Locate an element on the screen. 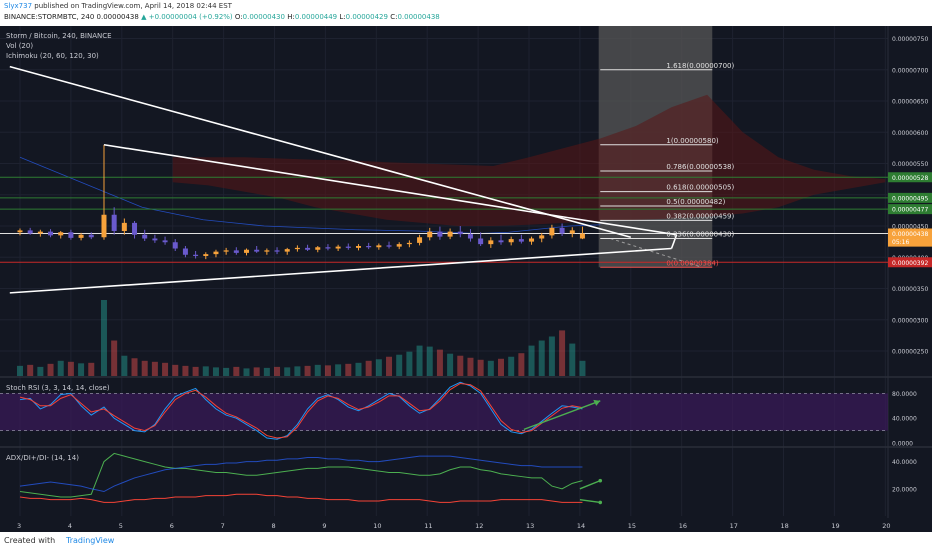 Image resolution: width=932 pixels, height=550 pixels. fib-level-label: 0.5(0.00000482) is located at coordinates (695, 202).